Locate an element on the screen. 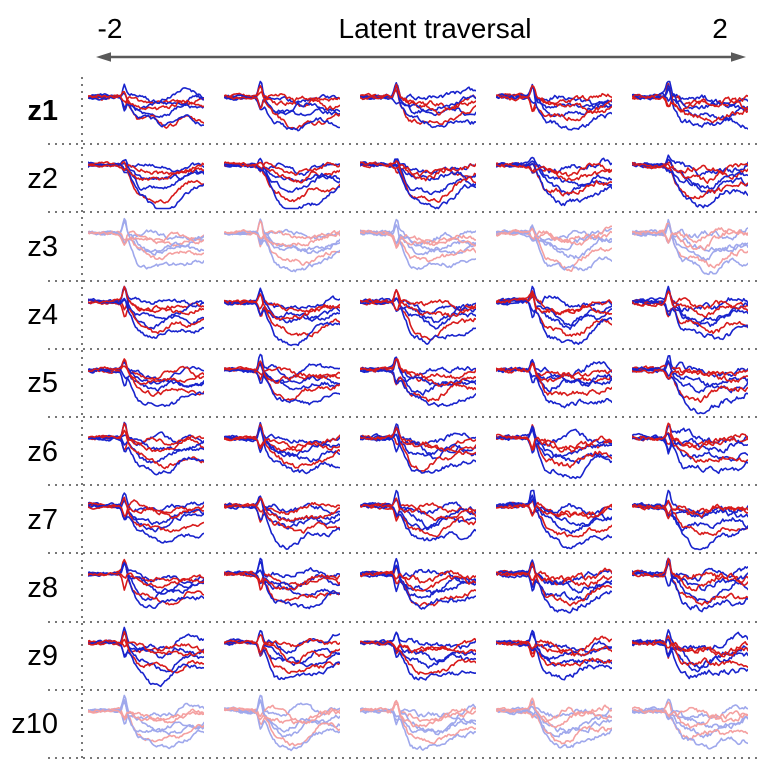 The image size is (761, 769). row-label-z10: z10 is located at coordinates (34, 724).